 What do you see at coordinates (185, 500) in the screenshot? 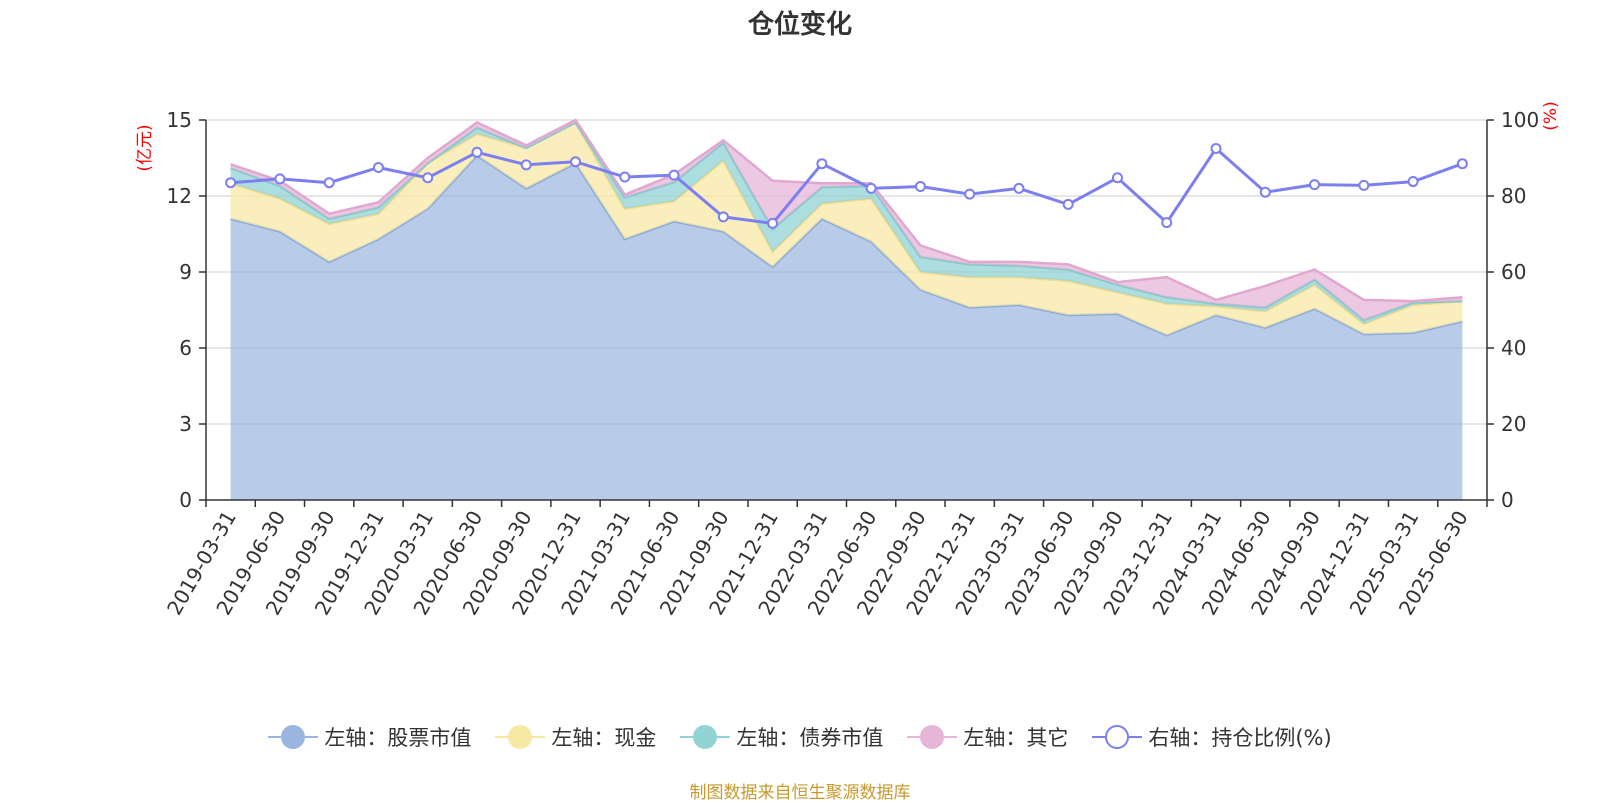
I see `left-tick-label: 0` at bounding box center [185, 500].